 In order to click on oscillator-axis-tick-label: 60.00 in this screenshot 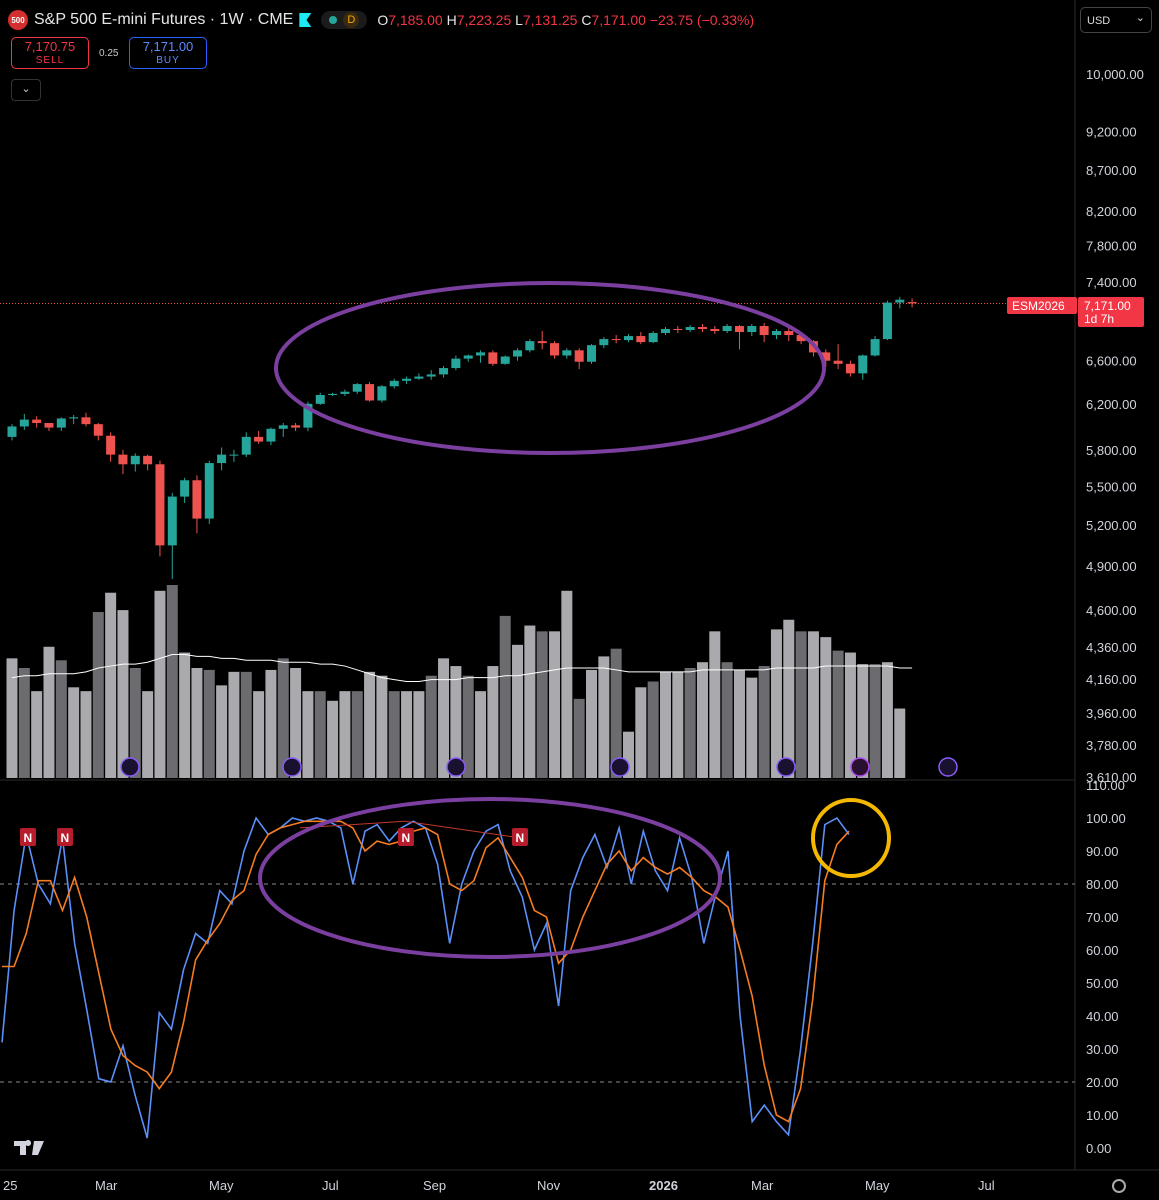, I will do `click(1102, 950)`.